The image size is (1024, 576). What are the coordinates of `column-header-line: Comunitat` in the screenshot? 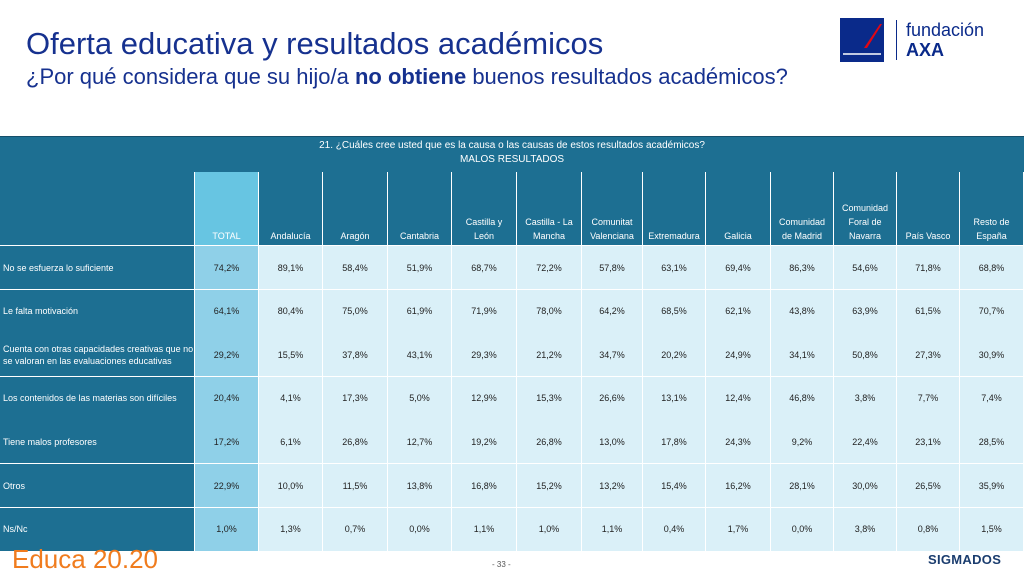 It's located at (612, 222).